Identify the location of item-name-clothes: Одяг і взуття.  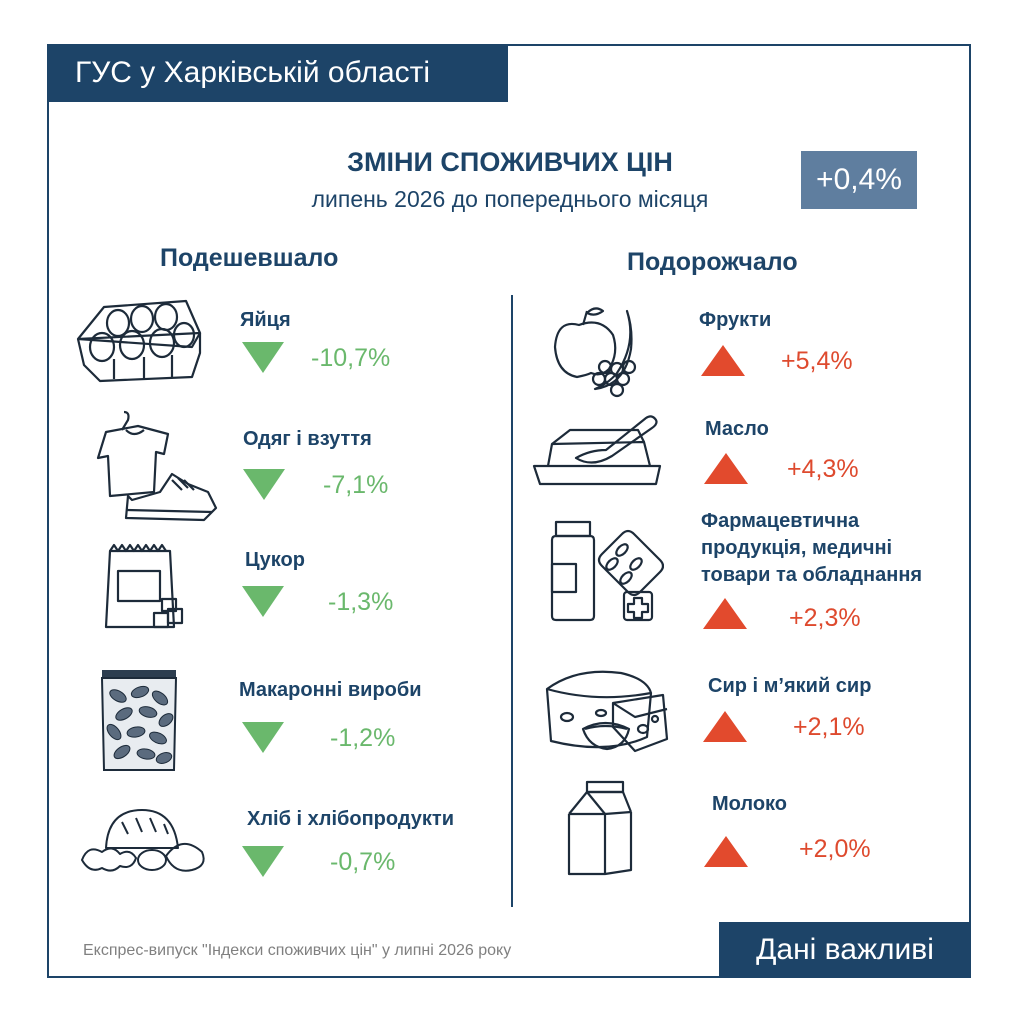
(307, 439).